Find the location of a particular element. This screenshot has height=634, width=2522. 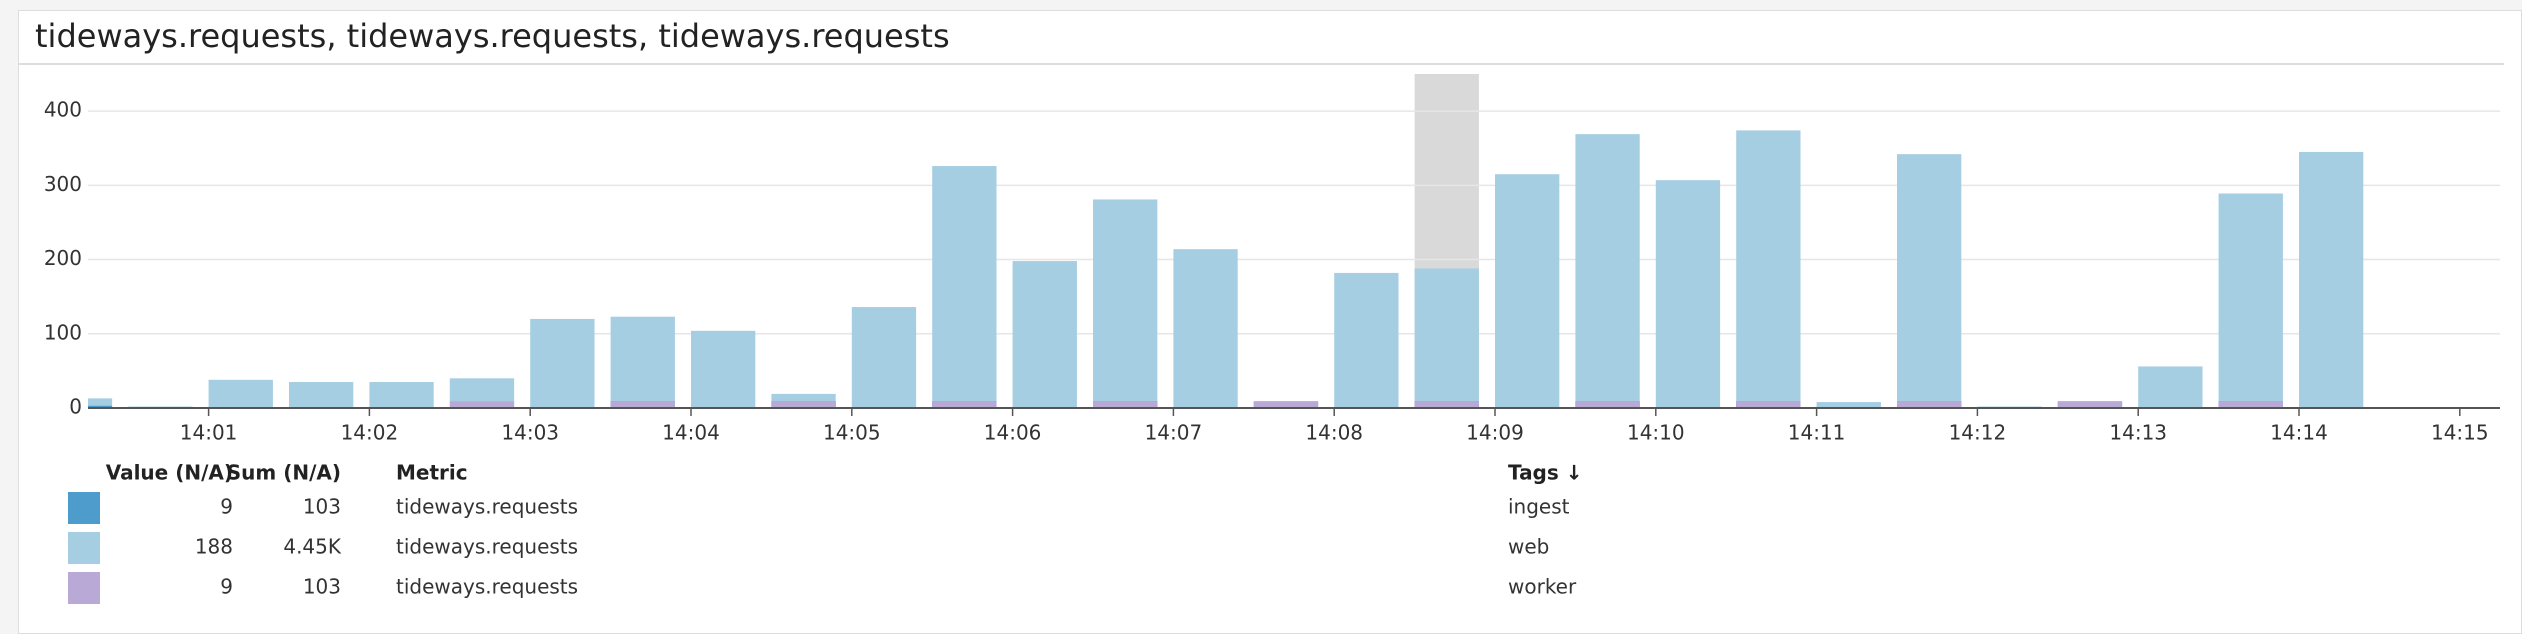

legend-cell: worker is located at coordinates (1542, 587).